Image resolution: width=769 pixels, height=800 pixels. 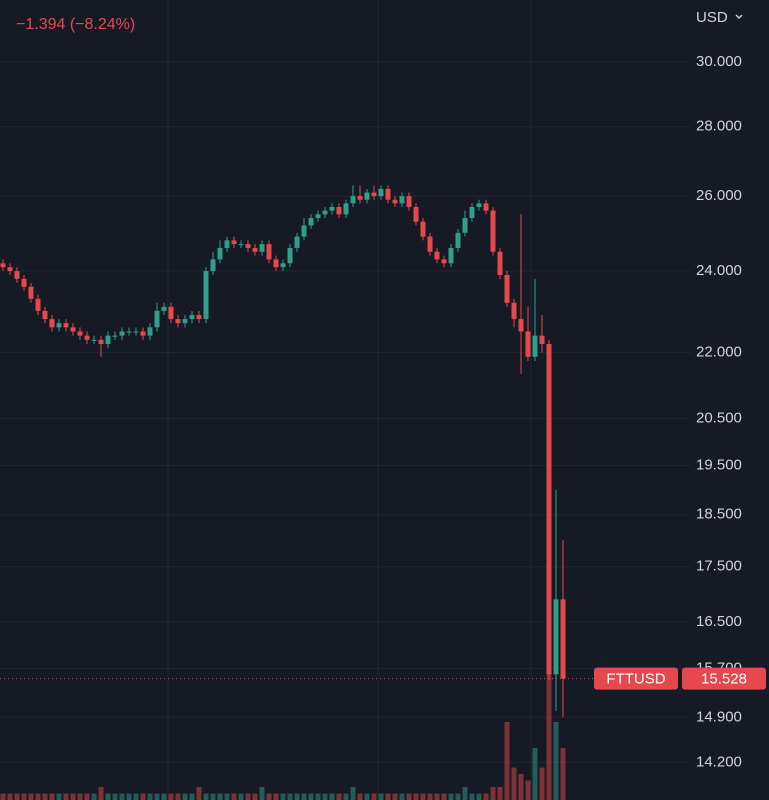 I want to click on currency-label: USD, so click(x=712, y=17).